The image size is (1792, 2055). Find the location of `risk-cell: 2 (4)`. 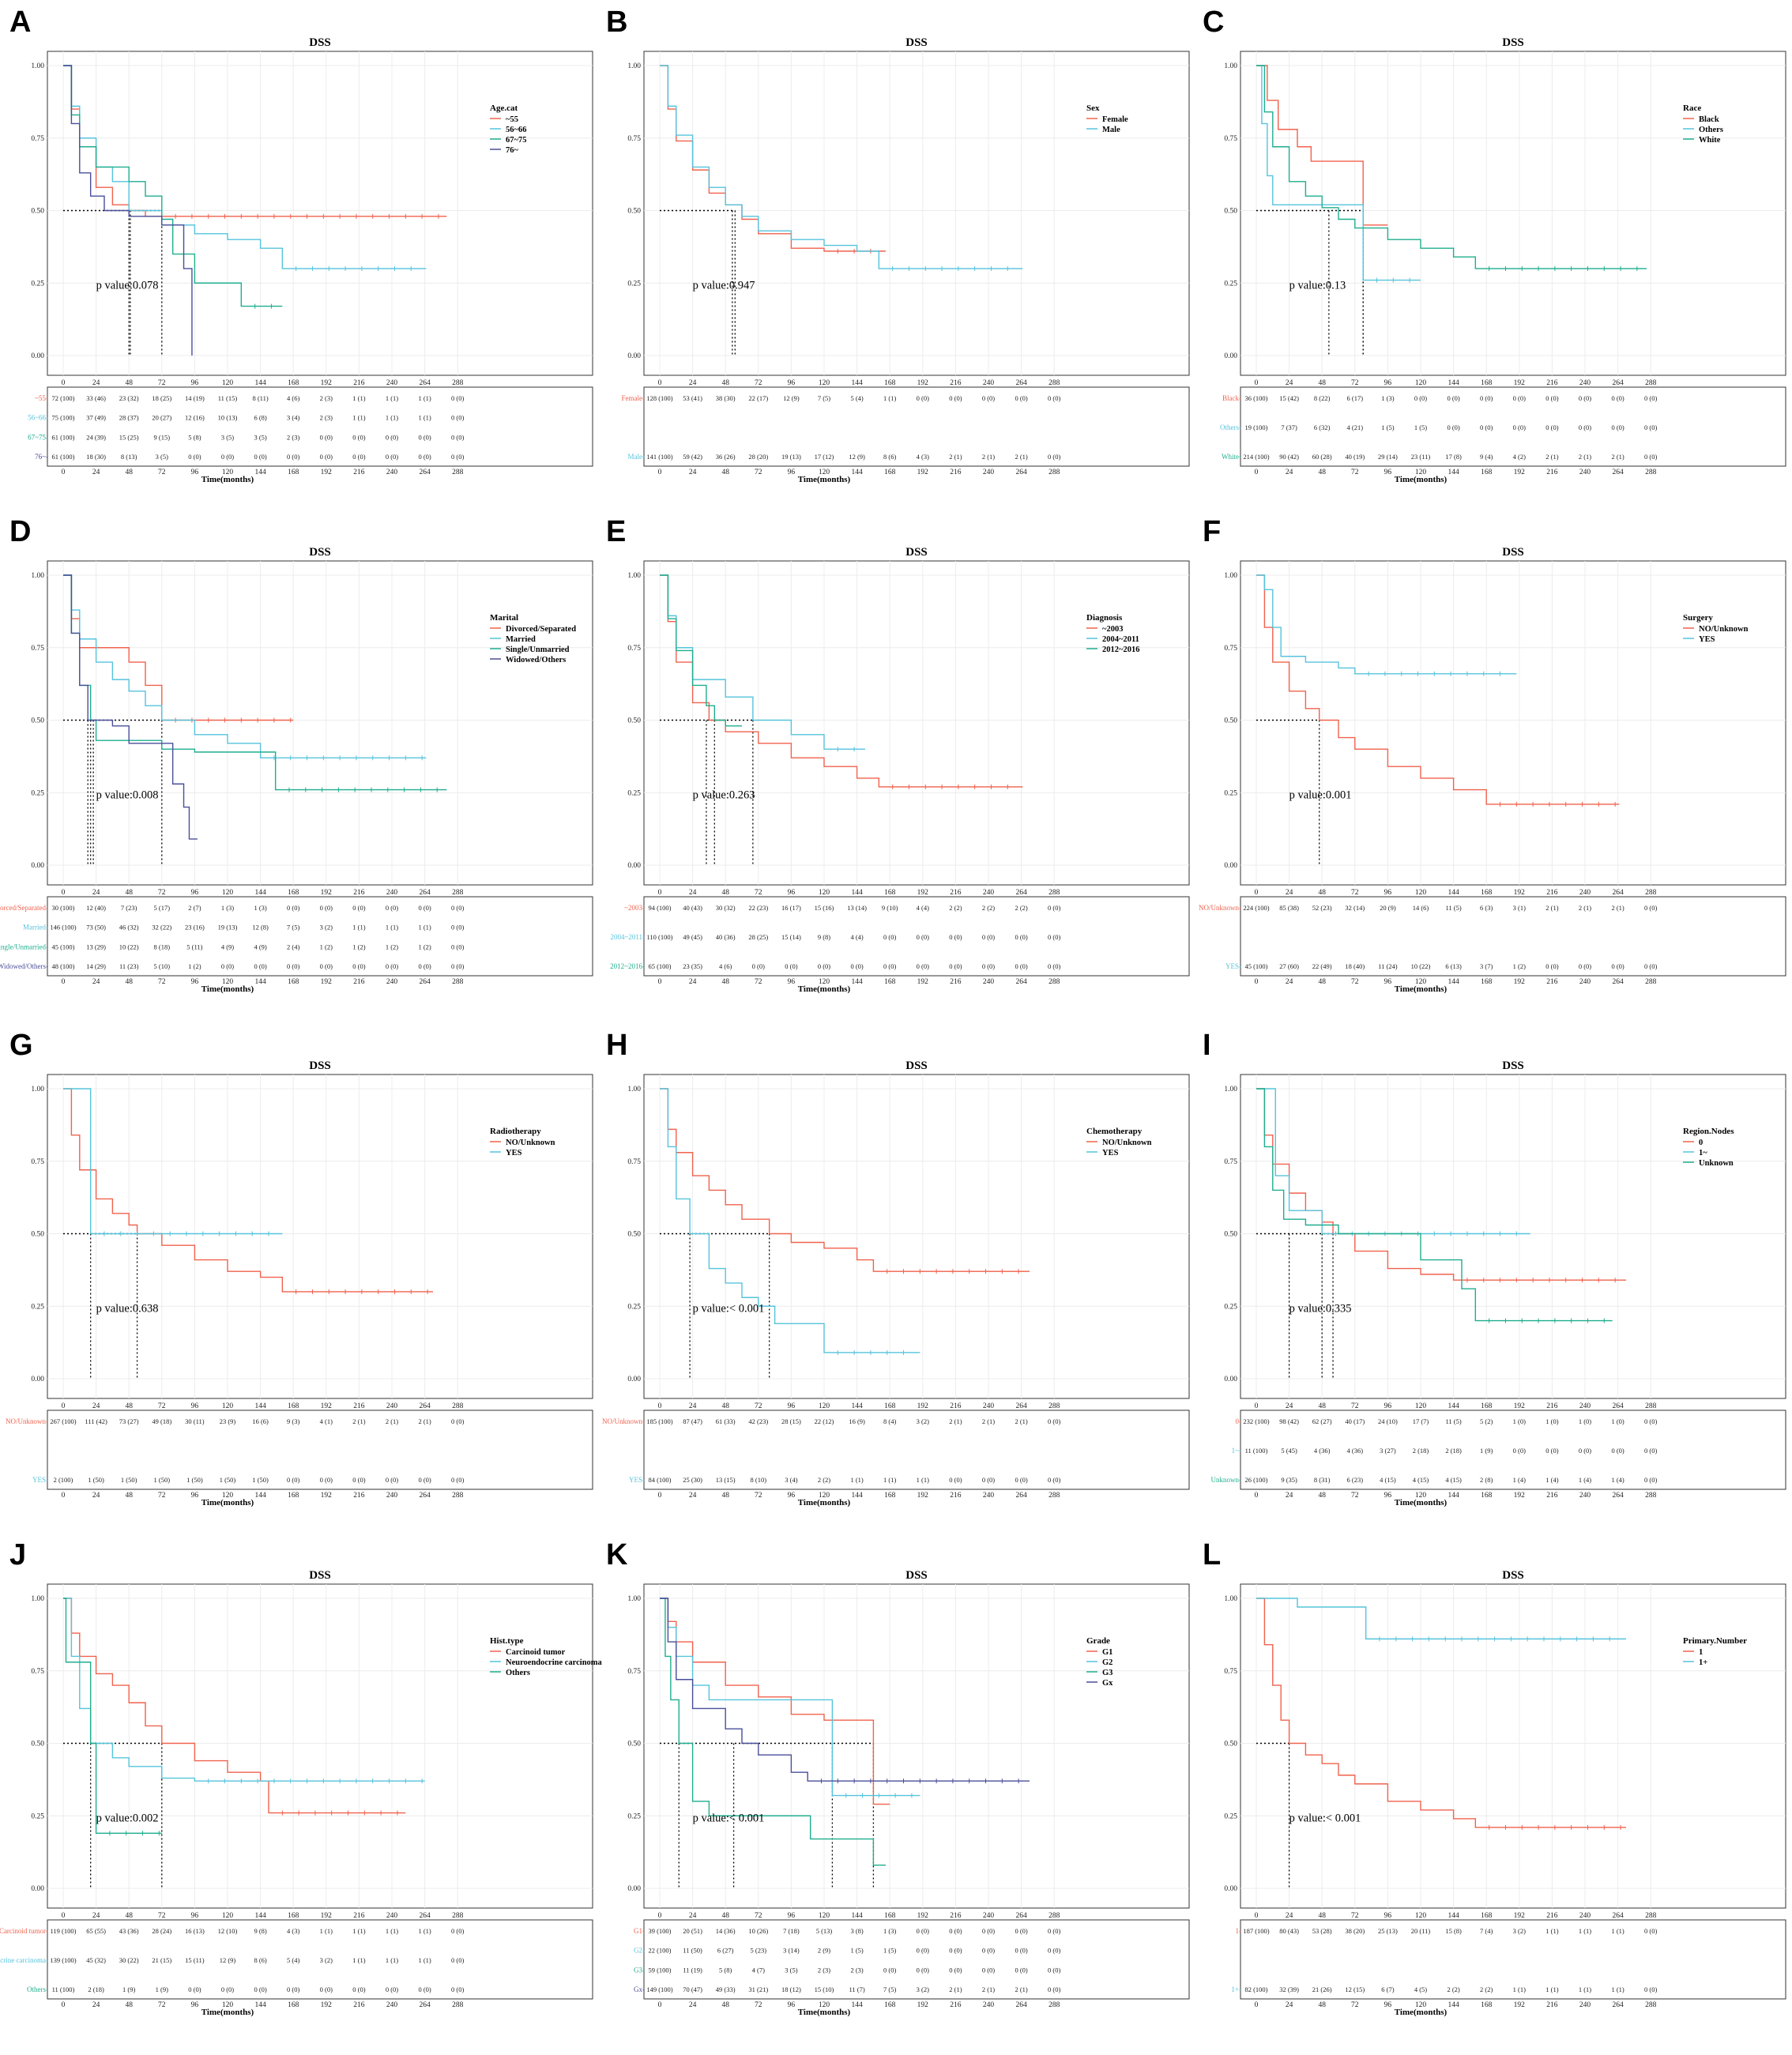

risk-cell: 2 (4) is located at coordinates (293, 946).